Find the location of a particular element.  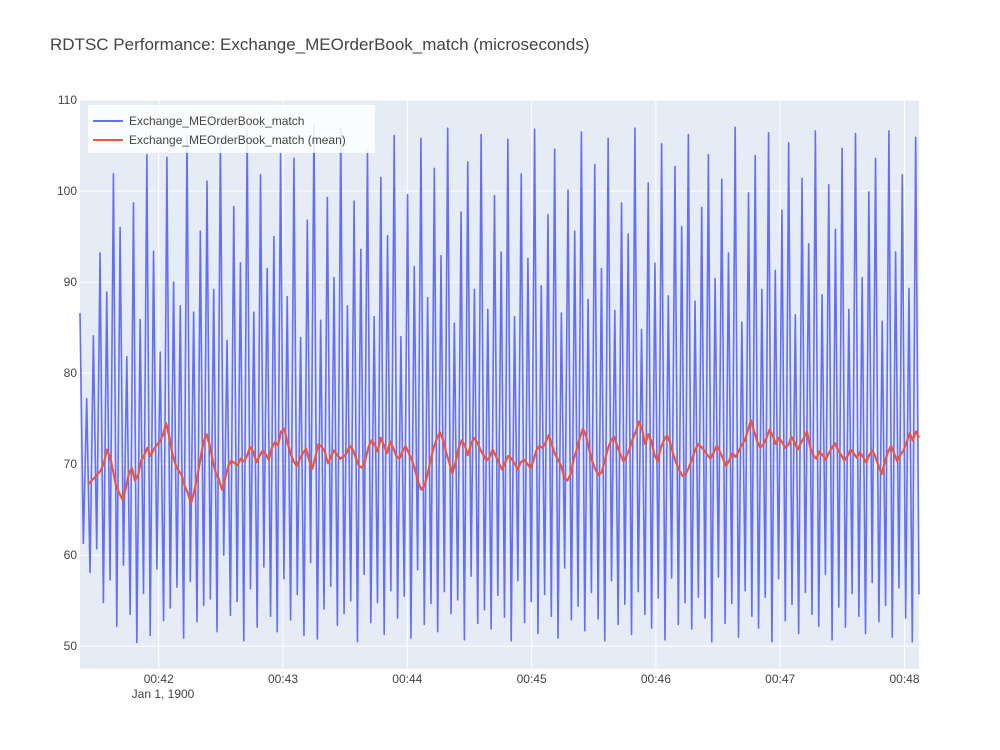

y-tick-label: 60 is located at coordinates (71, 555).